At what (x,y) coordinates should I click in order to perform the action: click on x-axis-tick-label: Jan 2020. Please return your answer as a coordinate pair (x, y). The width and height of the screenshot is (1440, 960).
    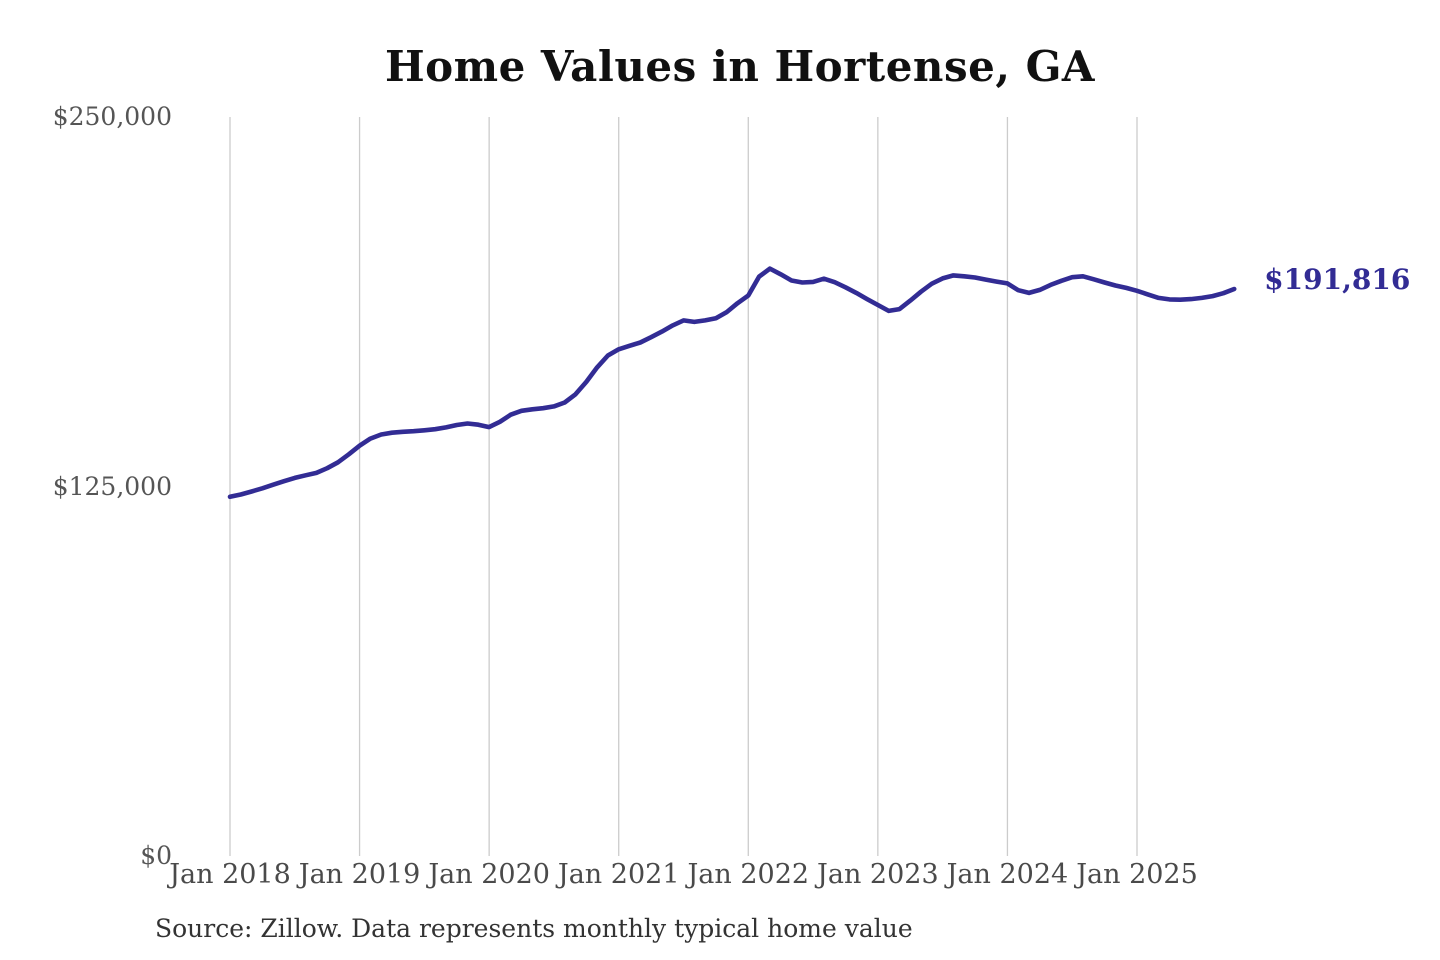
    Looking at the image, I should click on (489, 874).